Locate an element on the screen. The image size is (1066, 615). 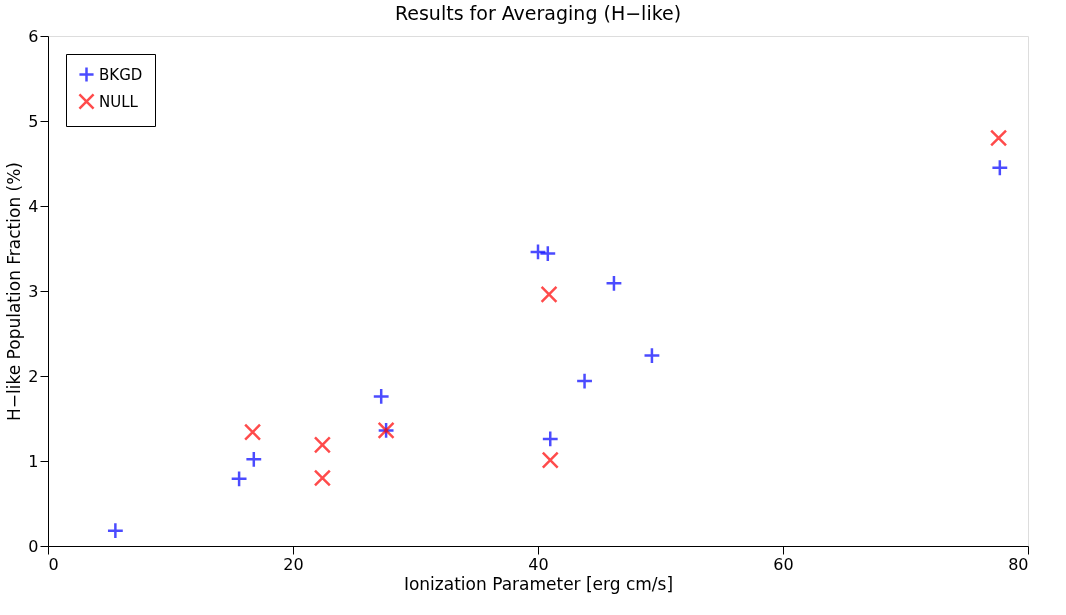
legend-label: BKGD is located at coordinates (121, 74).